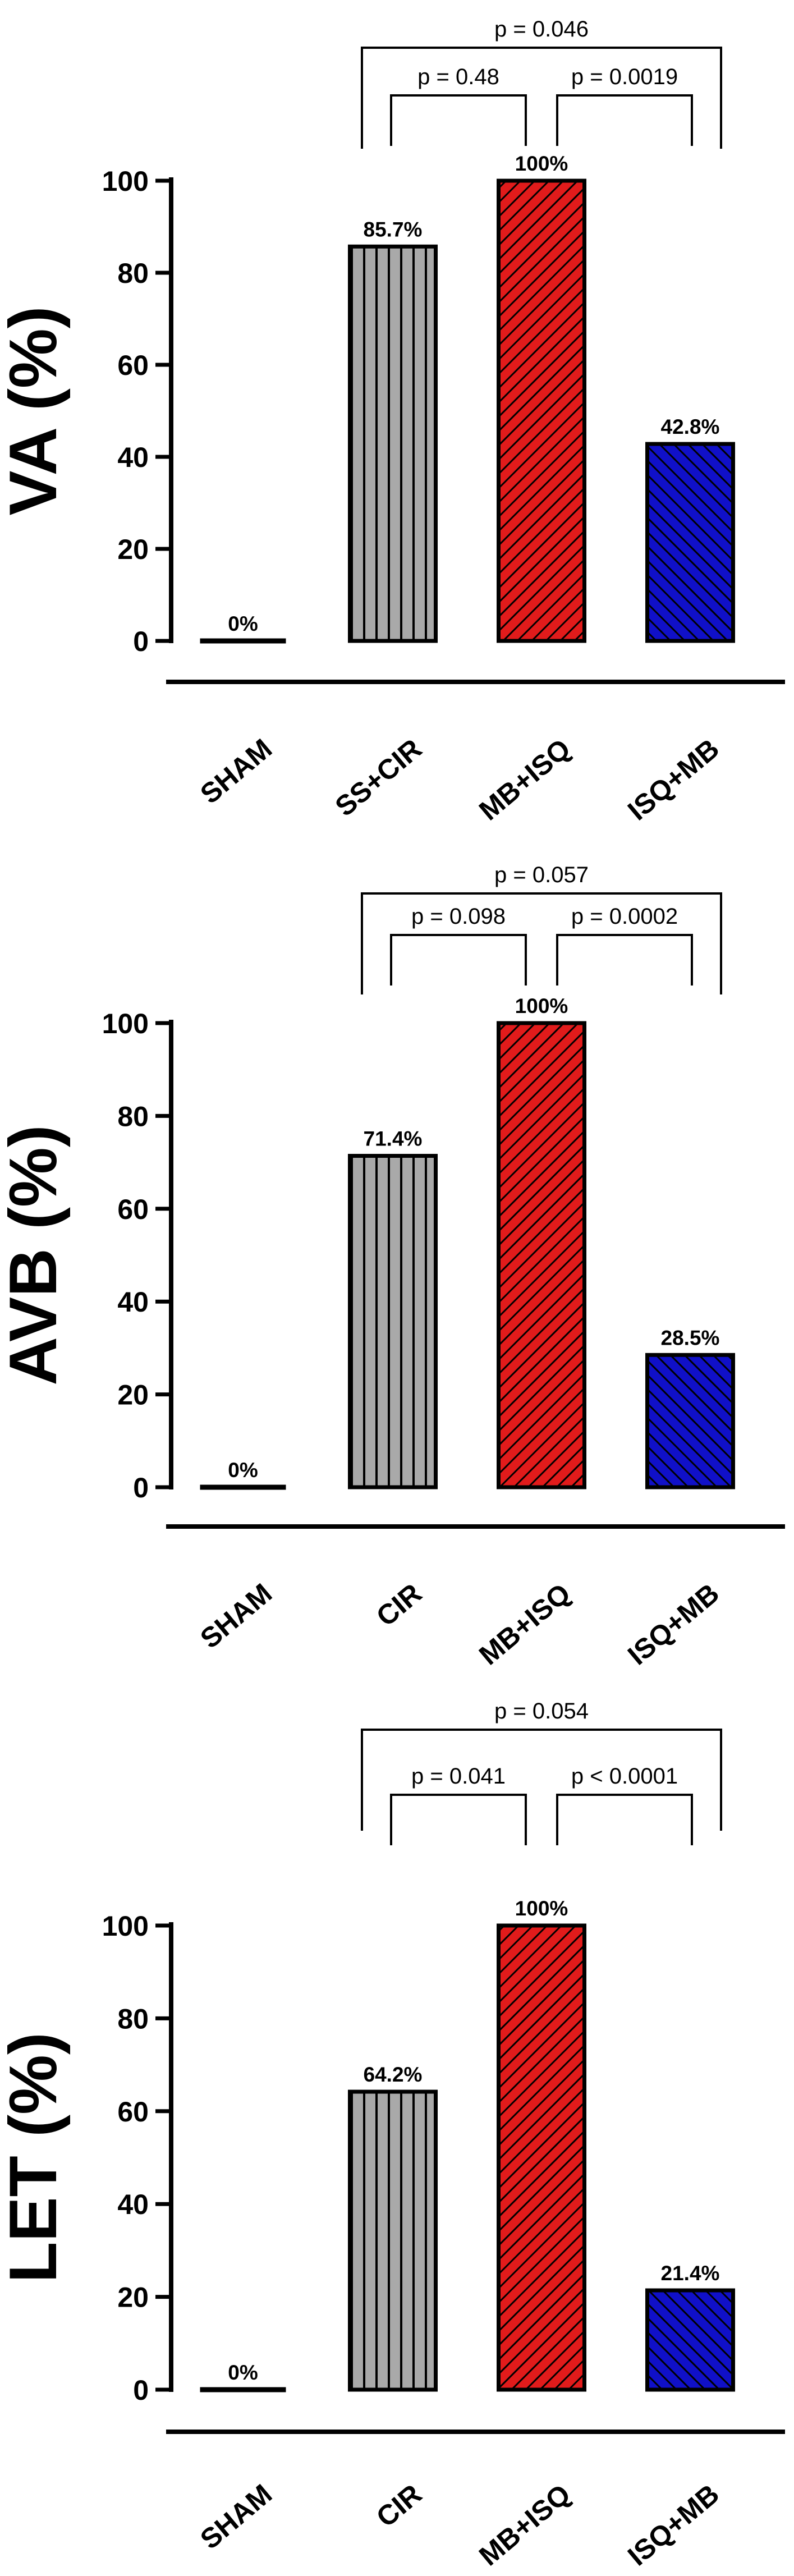  I want to click on data-label: 21.4%, so click(691, 2273).